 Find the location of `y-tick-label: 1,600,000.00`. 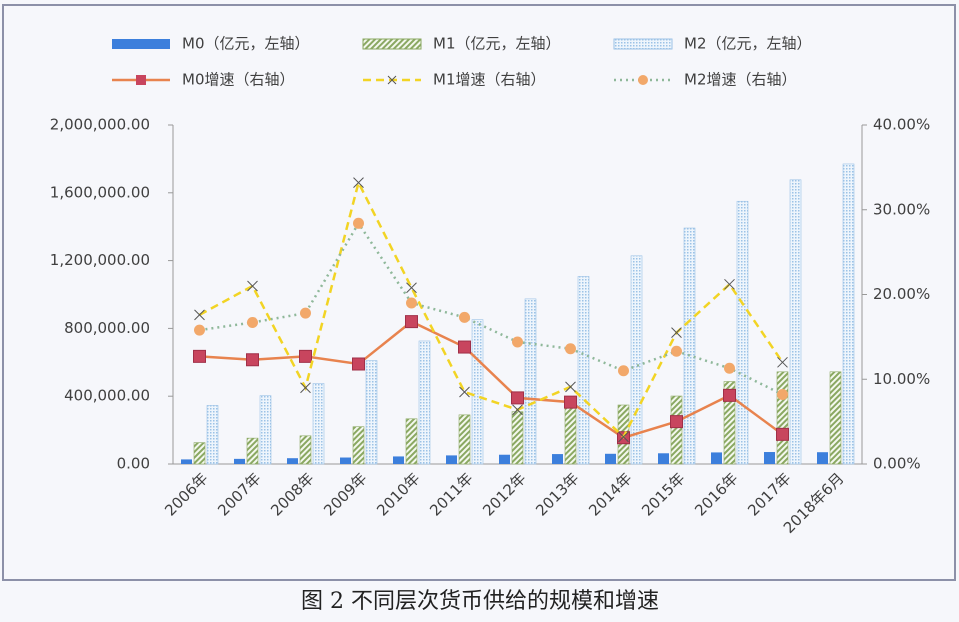

y-tick-label: 1,600,000.00 is located at coordinates (100, 192).